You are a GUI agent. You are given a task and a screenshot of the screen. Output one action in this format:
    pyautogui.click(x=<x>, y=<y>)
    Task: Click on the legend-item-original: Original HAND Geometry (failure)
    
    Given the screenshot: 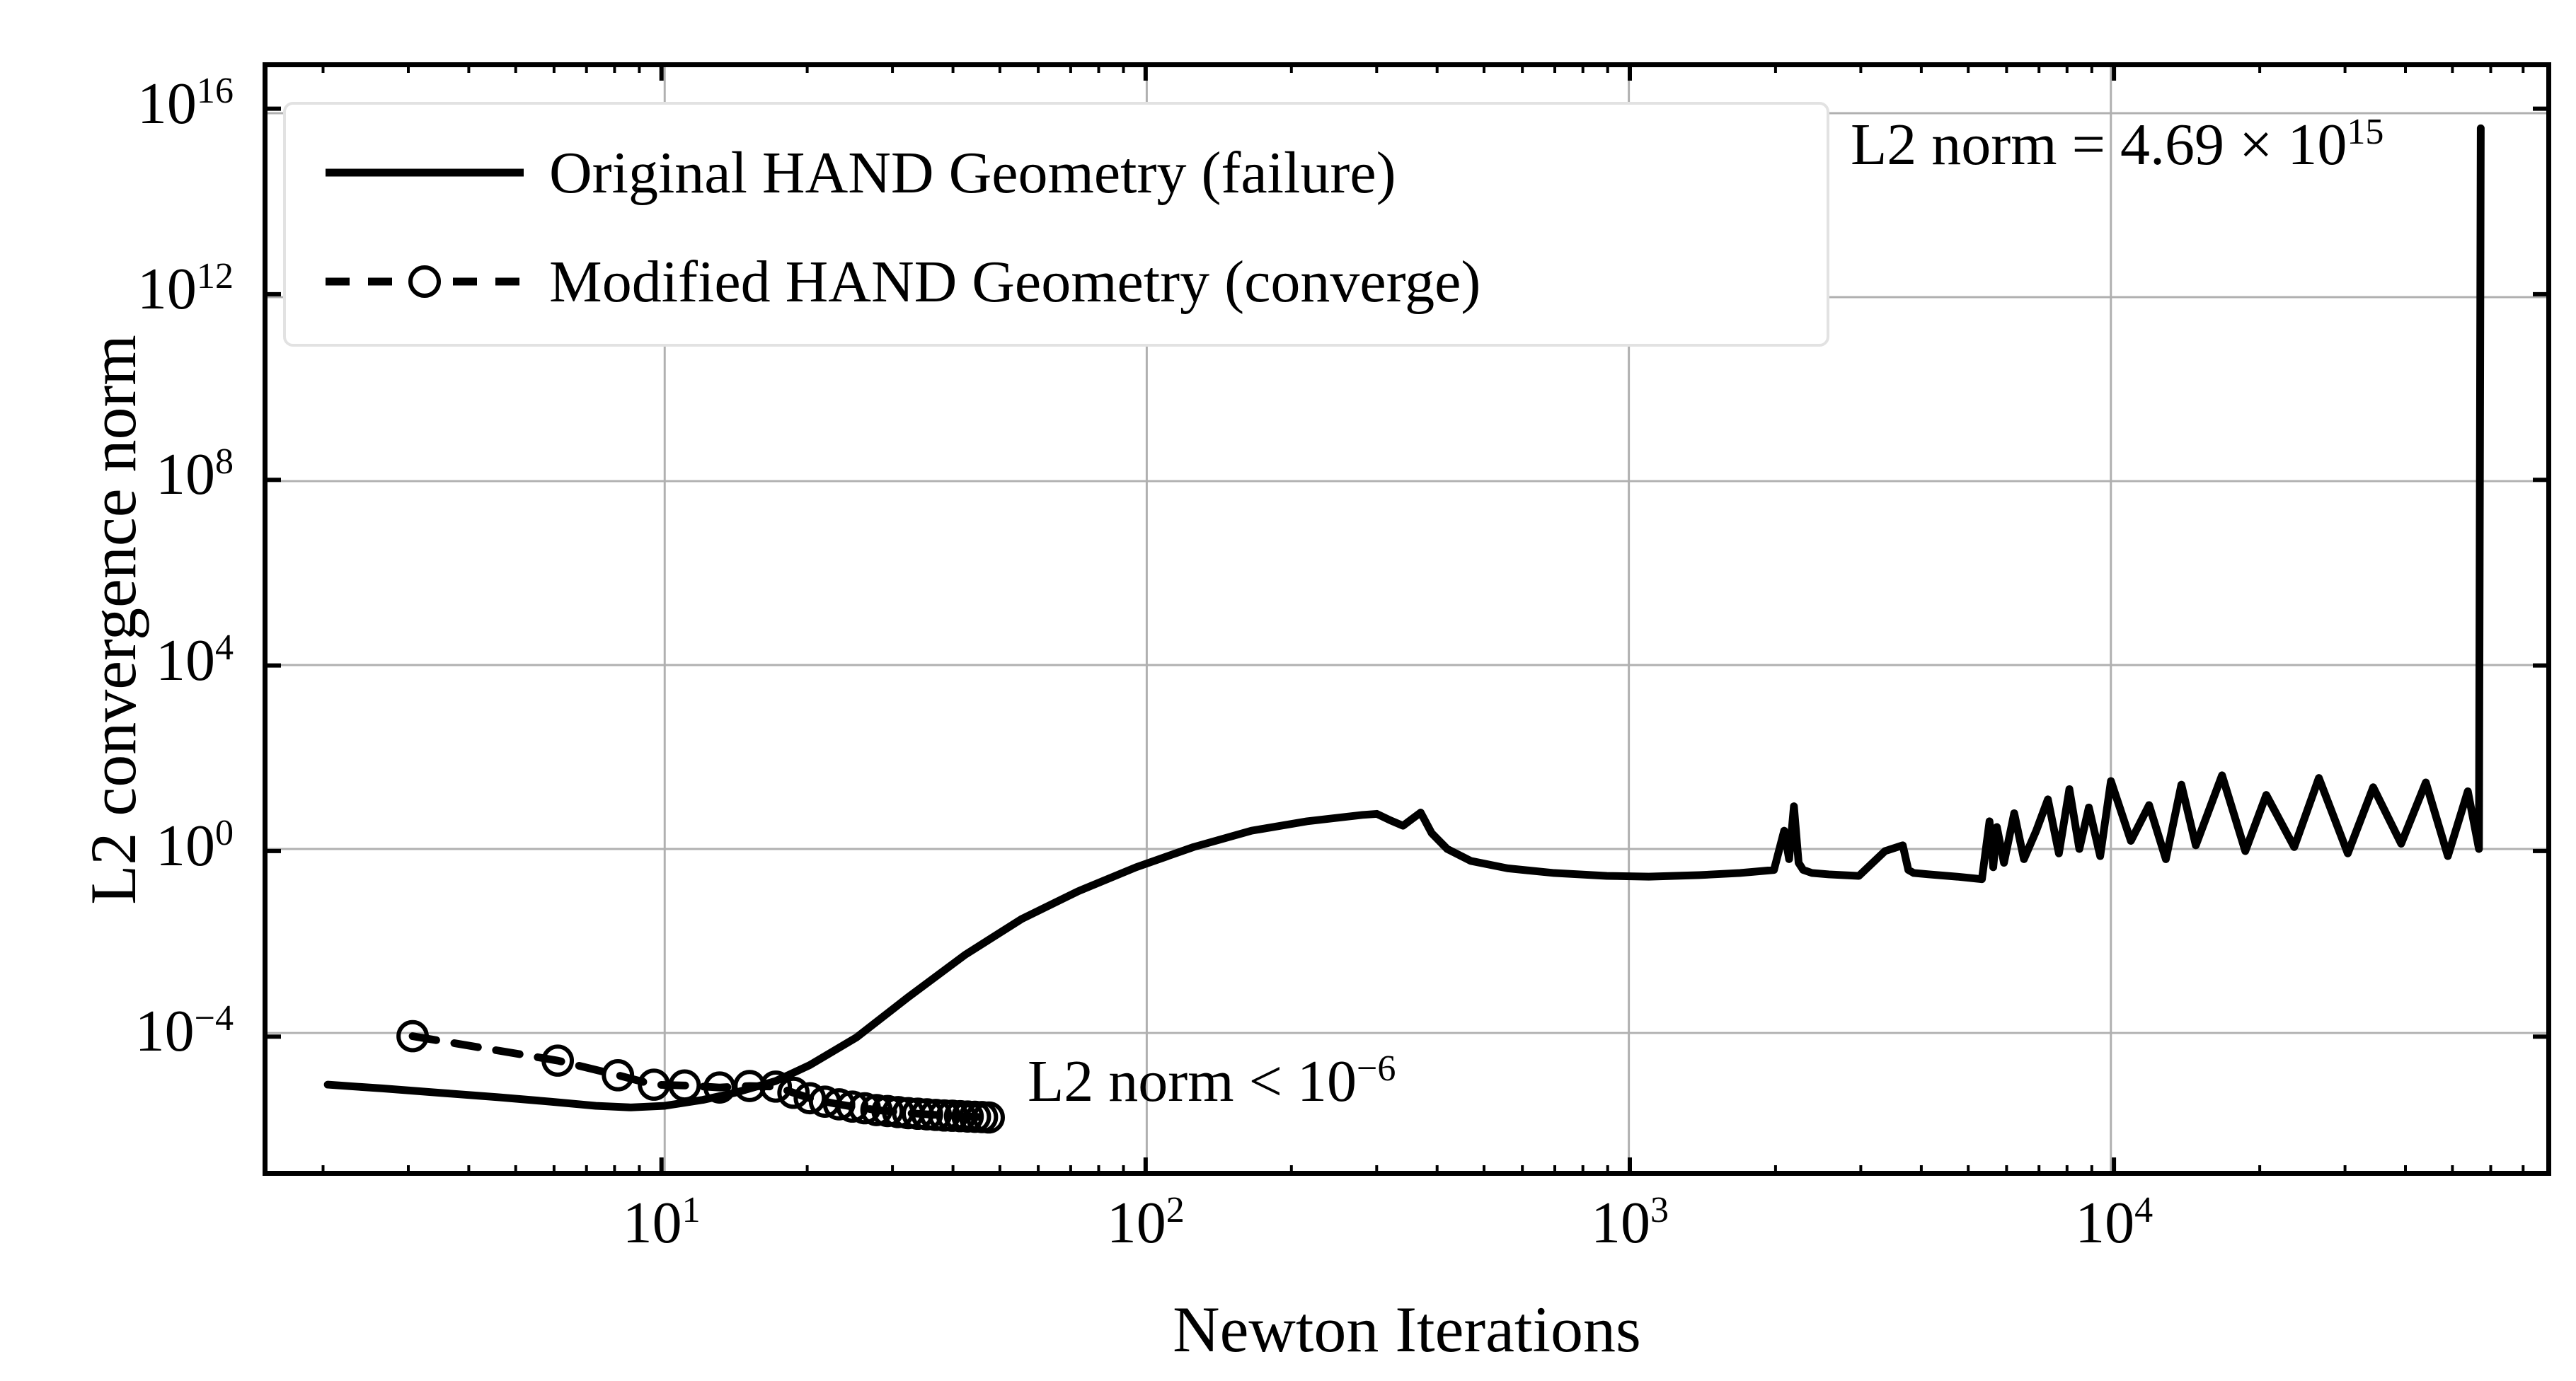 What is the action you would take?
    pyautogui.click(x=1056, y=172)
    